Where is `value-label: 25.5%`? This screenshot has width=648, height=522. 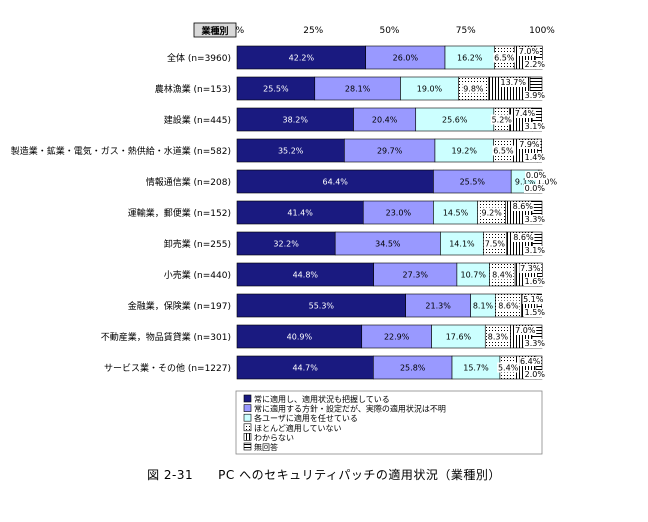 value-label: 25.5% is located at coordinates (276, 89).